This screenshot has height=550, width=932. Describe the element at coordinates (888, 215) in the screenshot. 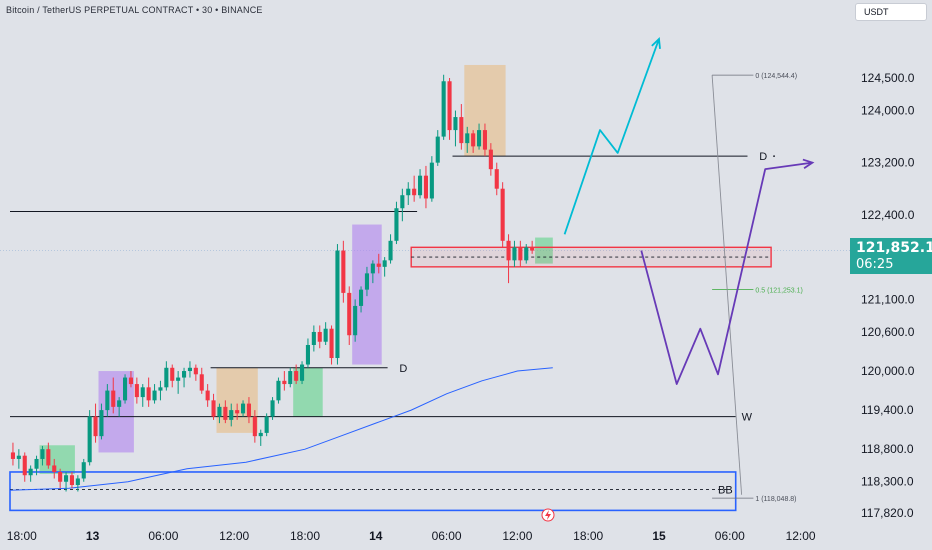

I see `y-tick-label: 122,400.0` at that location.